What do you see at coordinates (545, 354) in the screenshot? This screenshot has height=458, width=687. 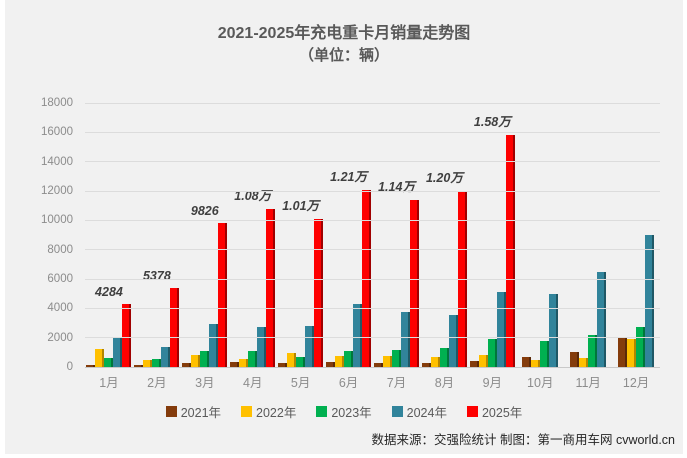 I see `bar-2023年-10月` at bounding box center [545, 354].